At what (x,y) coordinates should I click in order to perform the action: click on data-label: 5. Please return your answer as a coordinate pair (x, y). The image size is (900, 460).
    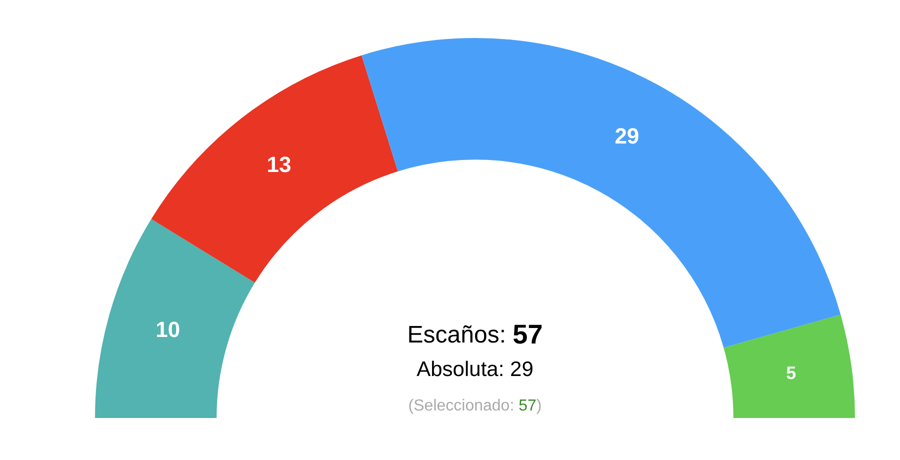
    Looking at the image, I should click on (791, 373).